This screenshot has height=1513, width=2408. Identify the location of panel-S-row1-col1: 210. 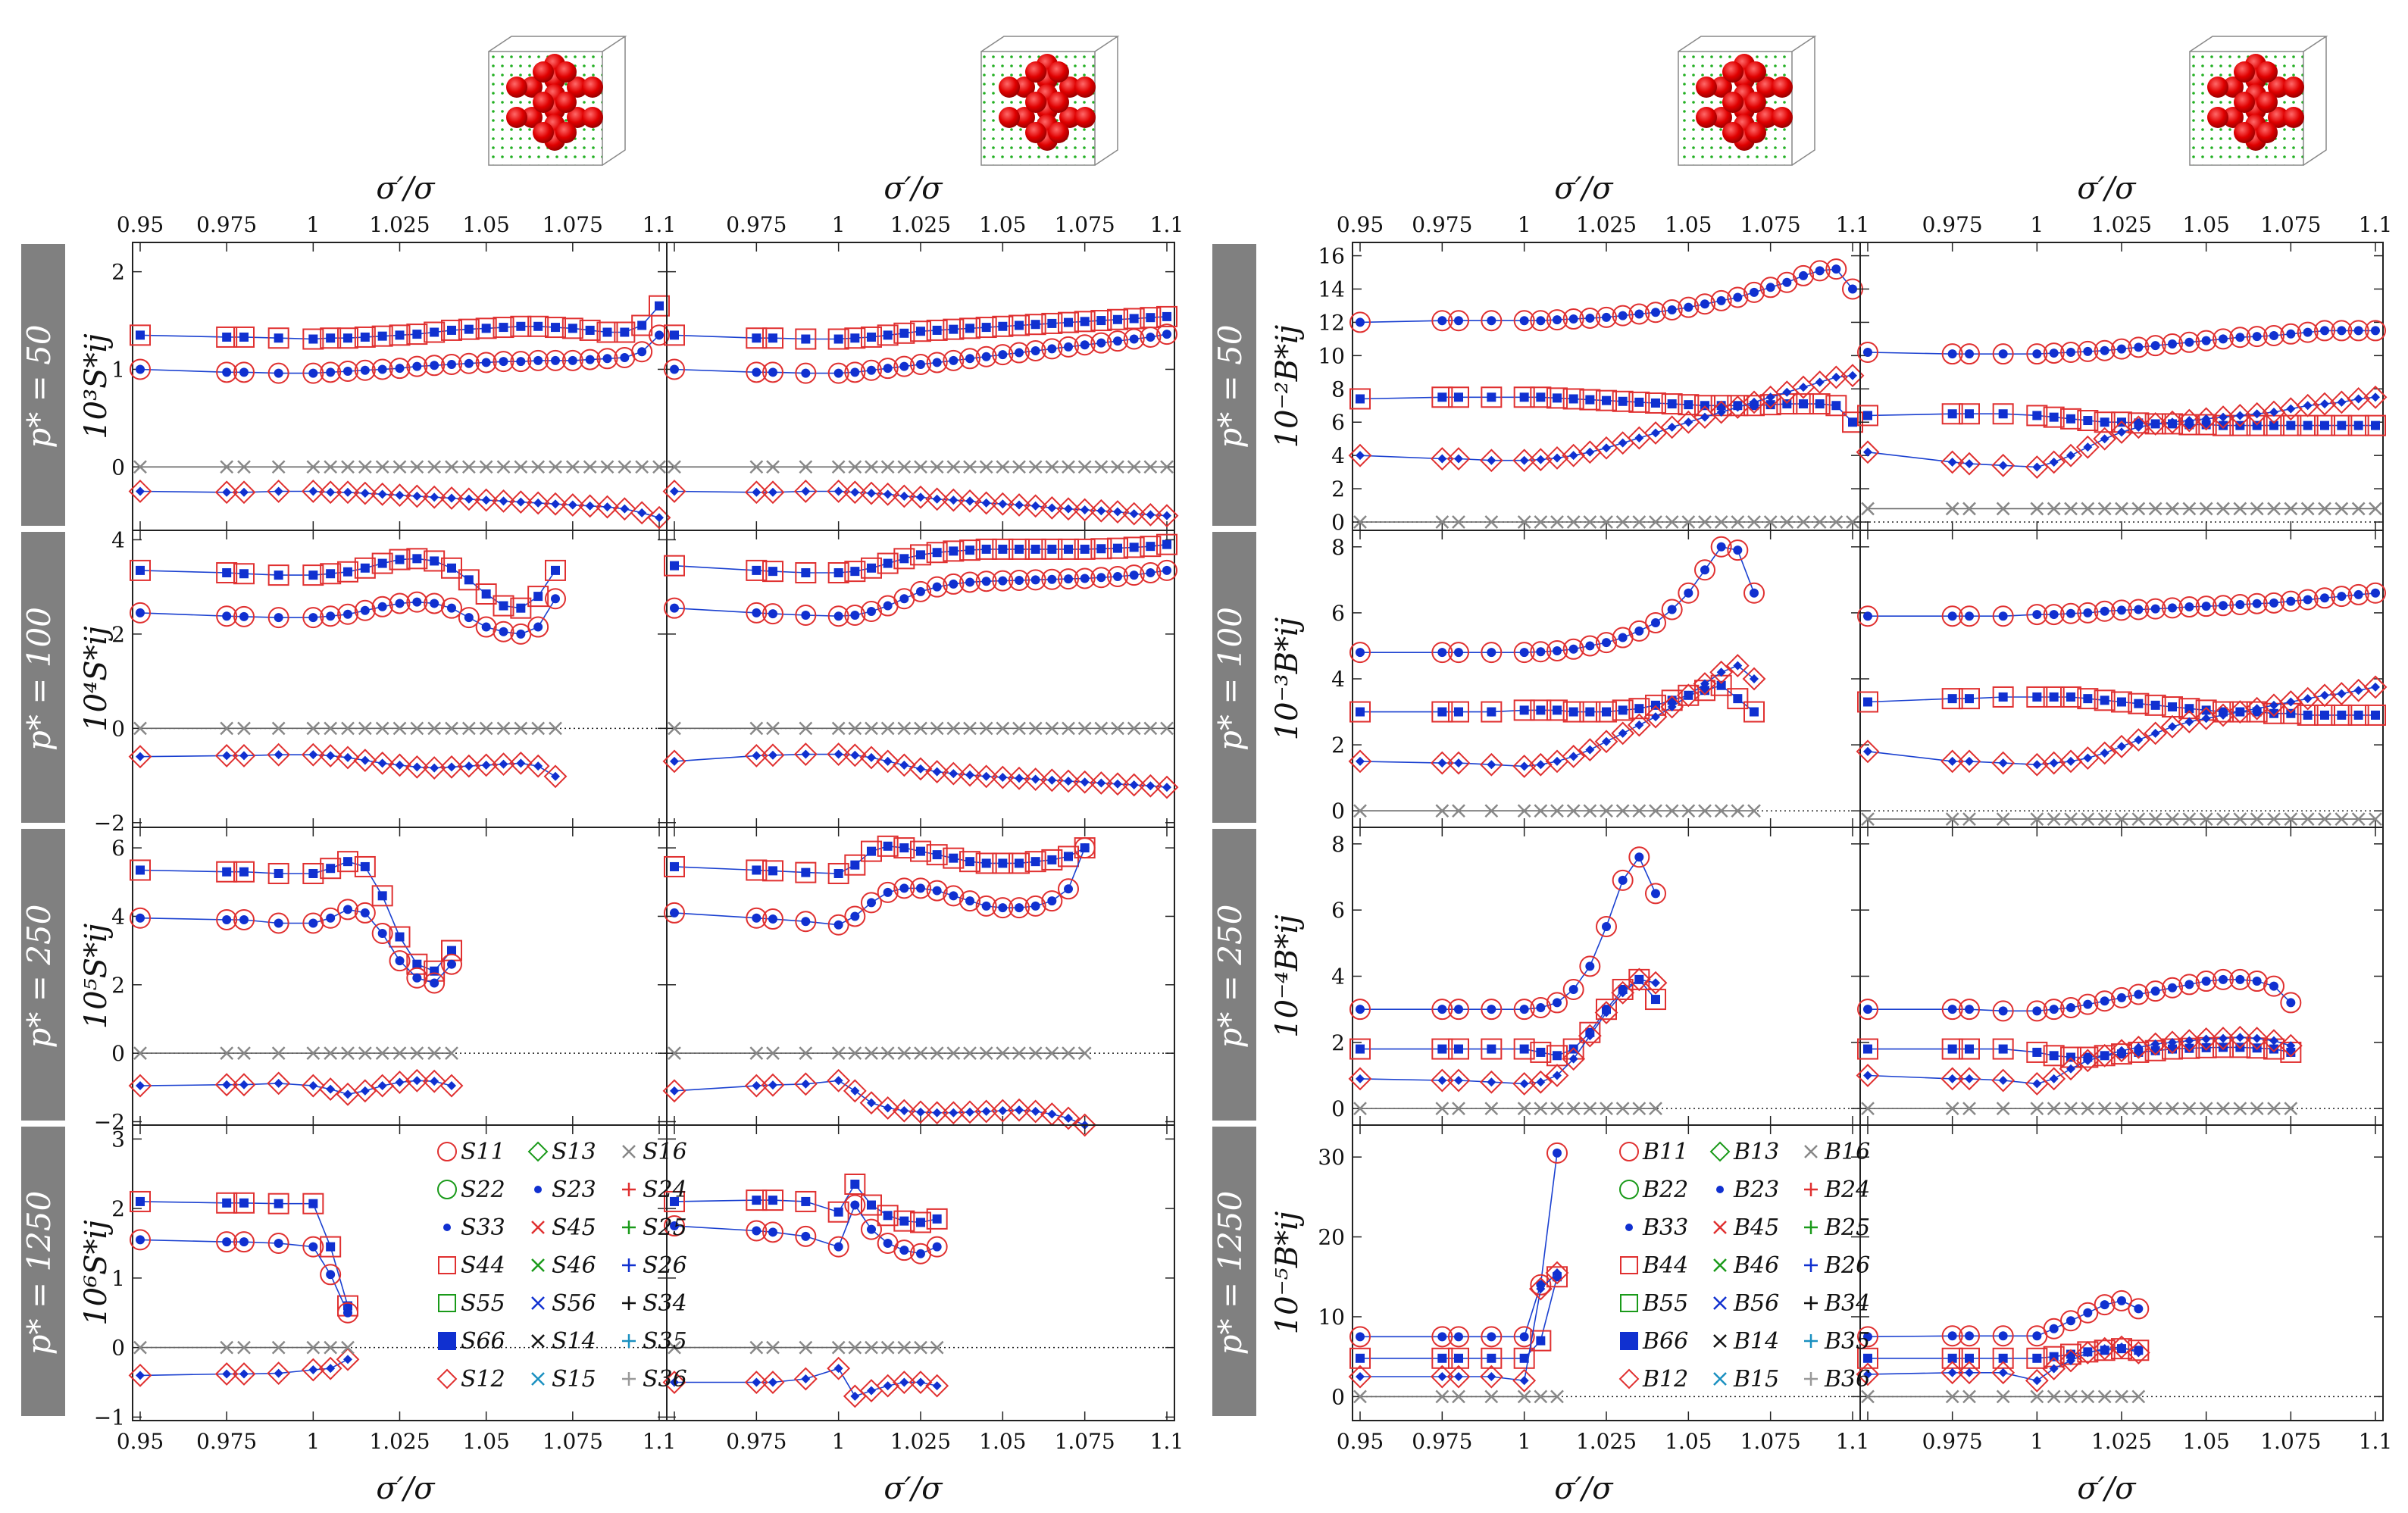
(391, 386).